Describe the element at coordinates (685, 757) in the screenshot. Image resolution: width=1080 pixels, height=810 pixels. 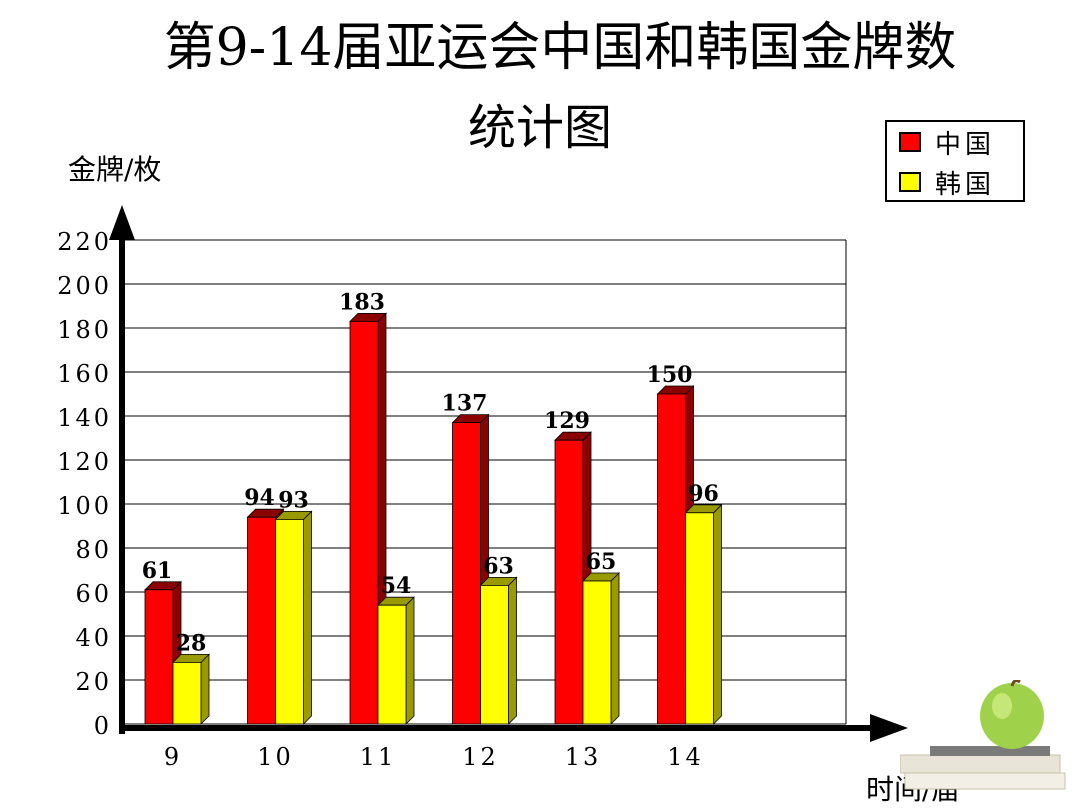
I see `x-tick-label: 14` at that location.